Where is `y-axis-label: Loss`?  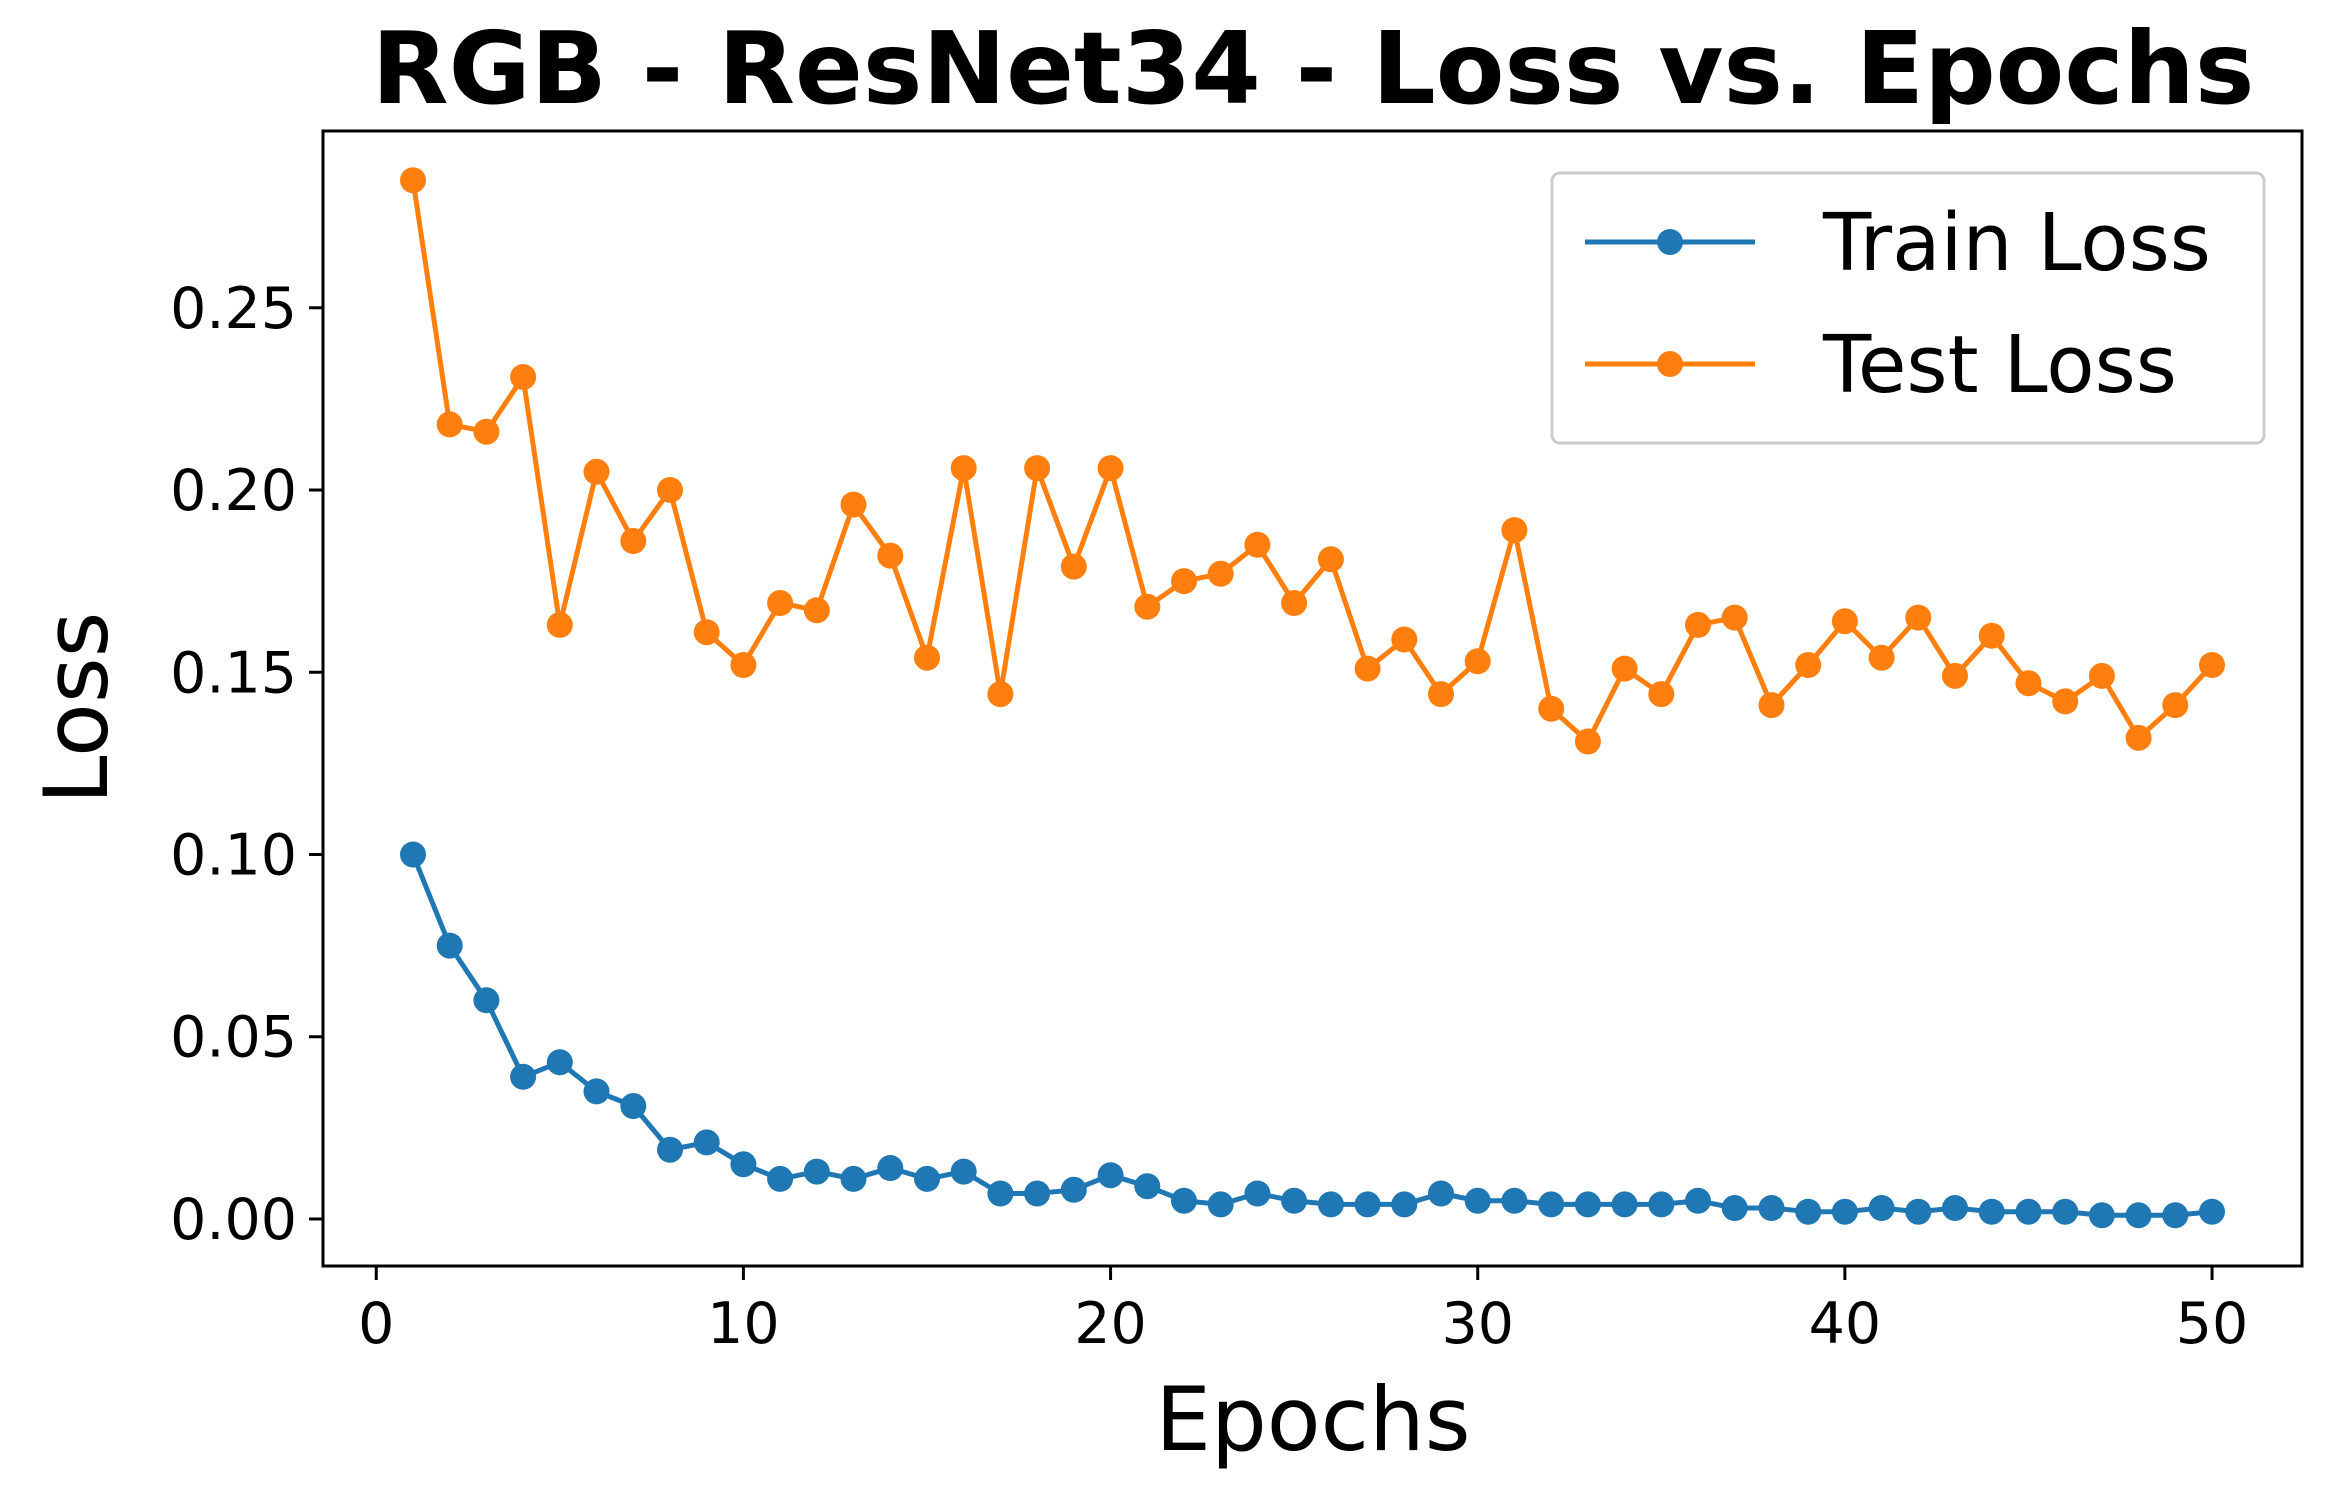 y-axis-label: Loss is located at coordinates (76, 707).